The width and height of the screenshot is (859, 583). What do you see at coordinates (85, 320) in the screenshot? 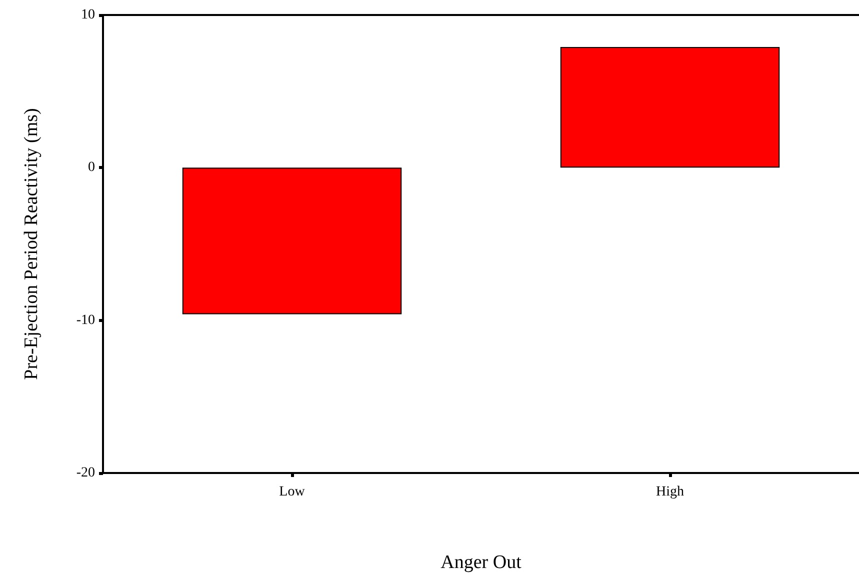
I see `y-tick-label: -10` at bounding box center [85, 320].